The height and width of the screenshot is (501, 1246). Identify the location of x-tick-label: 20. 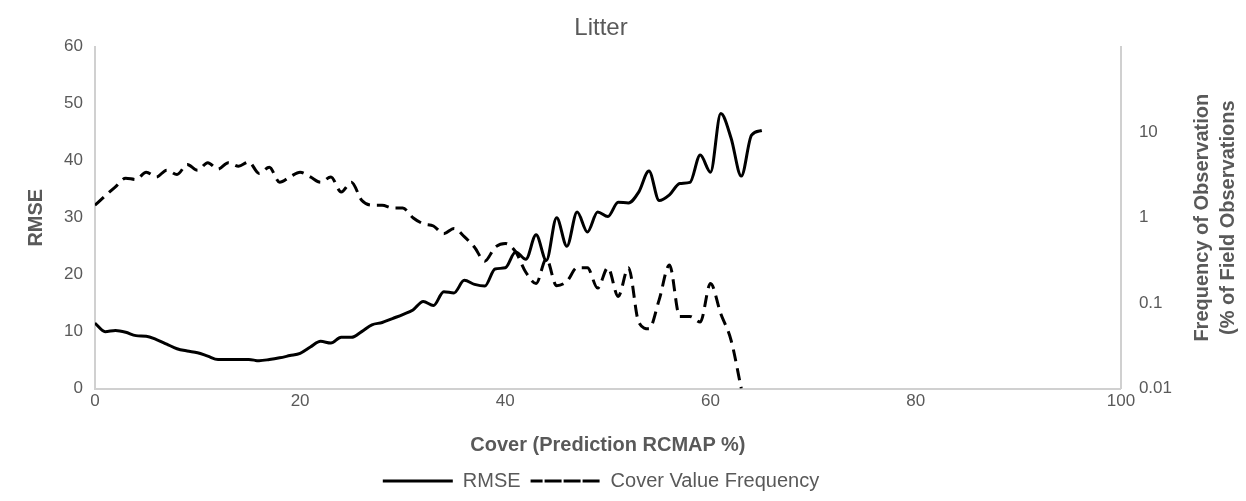
(300, 401).